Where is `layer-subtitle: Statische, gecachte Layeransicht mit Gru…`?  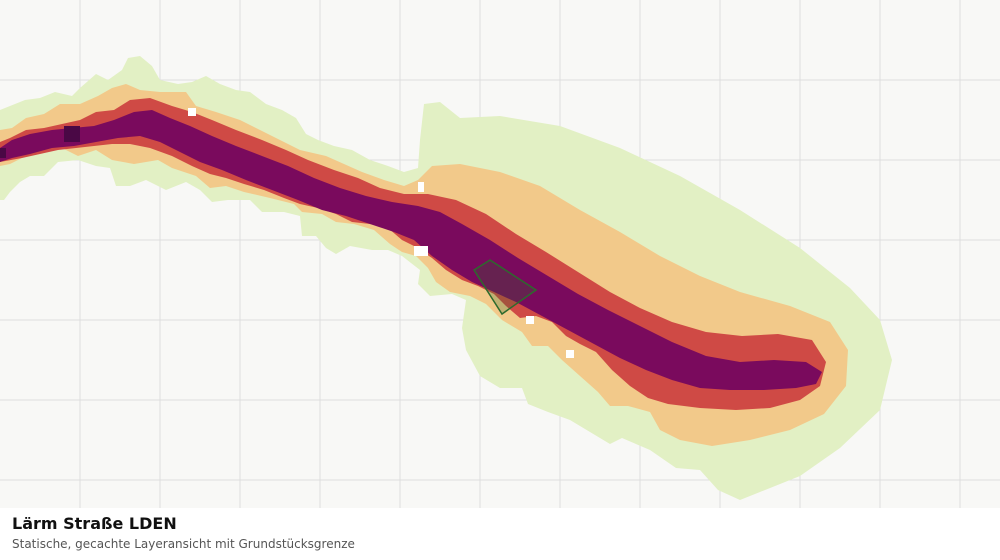
layer-subtitle: Statische, gecachte Layeransicht mit Gru… is located at coordinates (183, 544).